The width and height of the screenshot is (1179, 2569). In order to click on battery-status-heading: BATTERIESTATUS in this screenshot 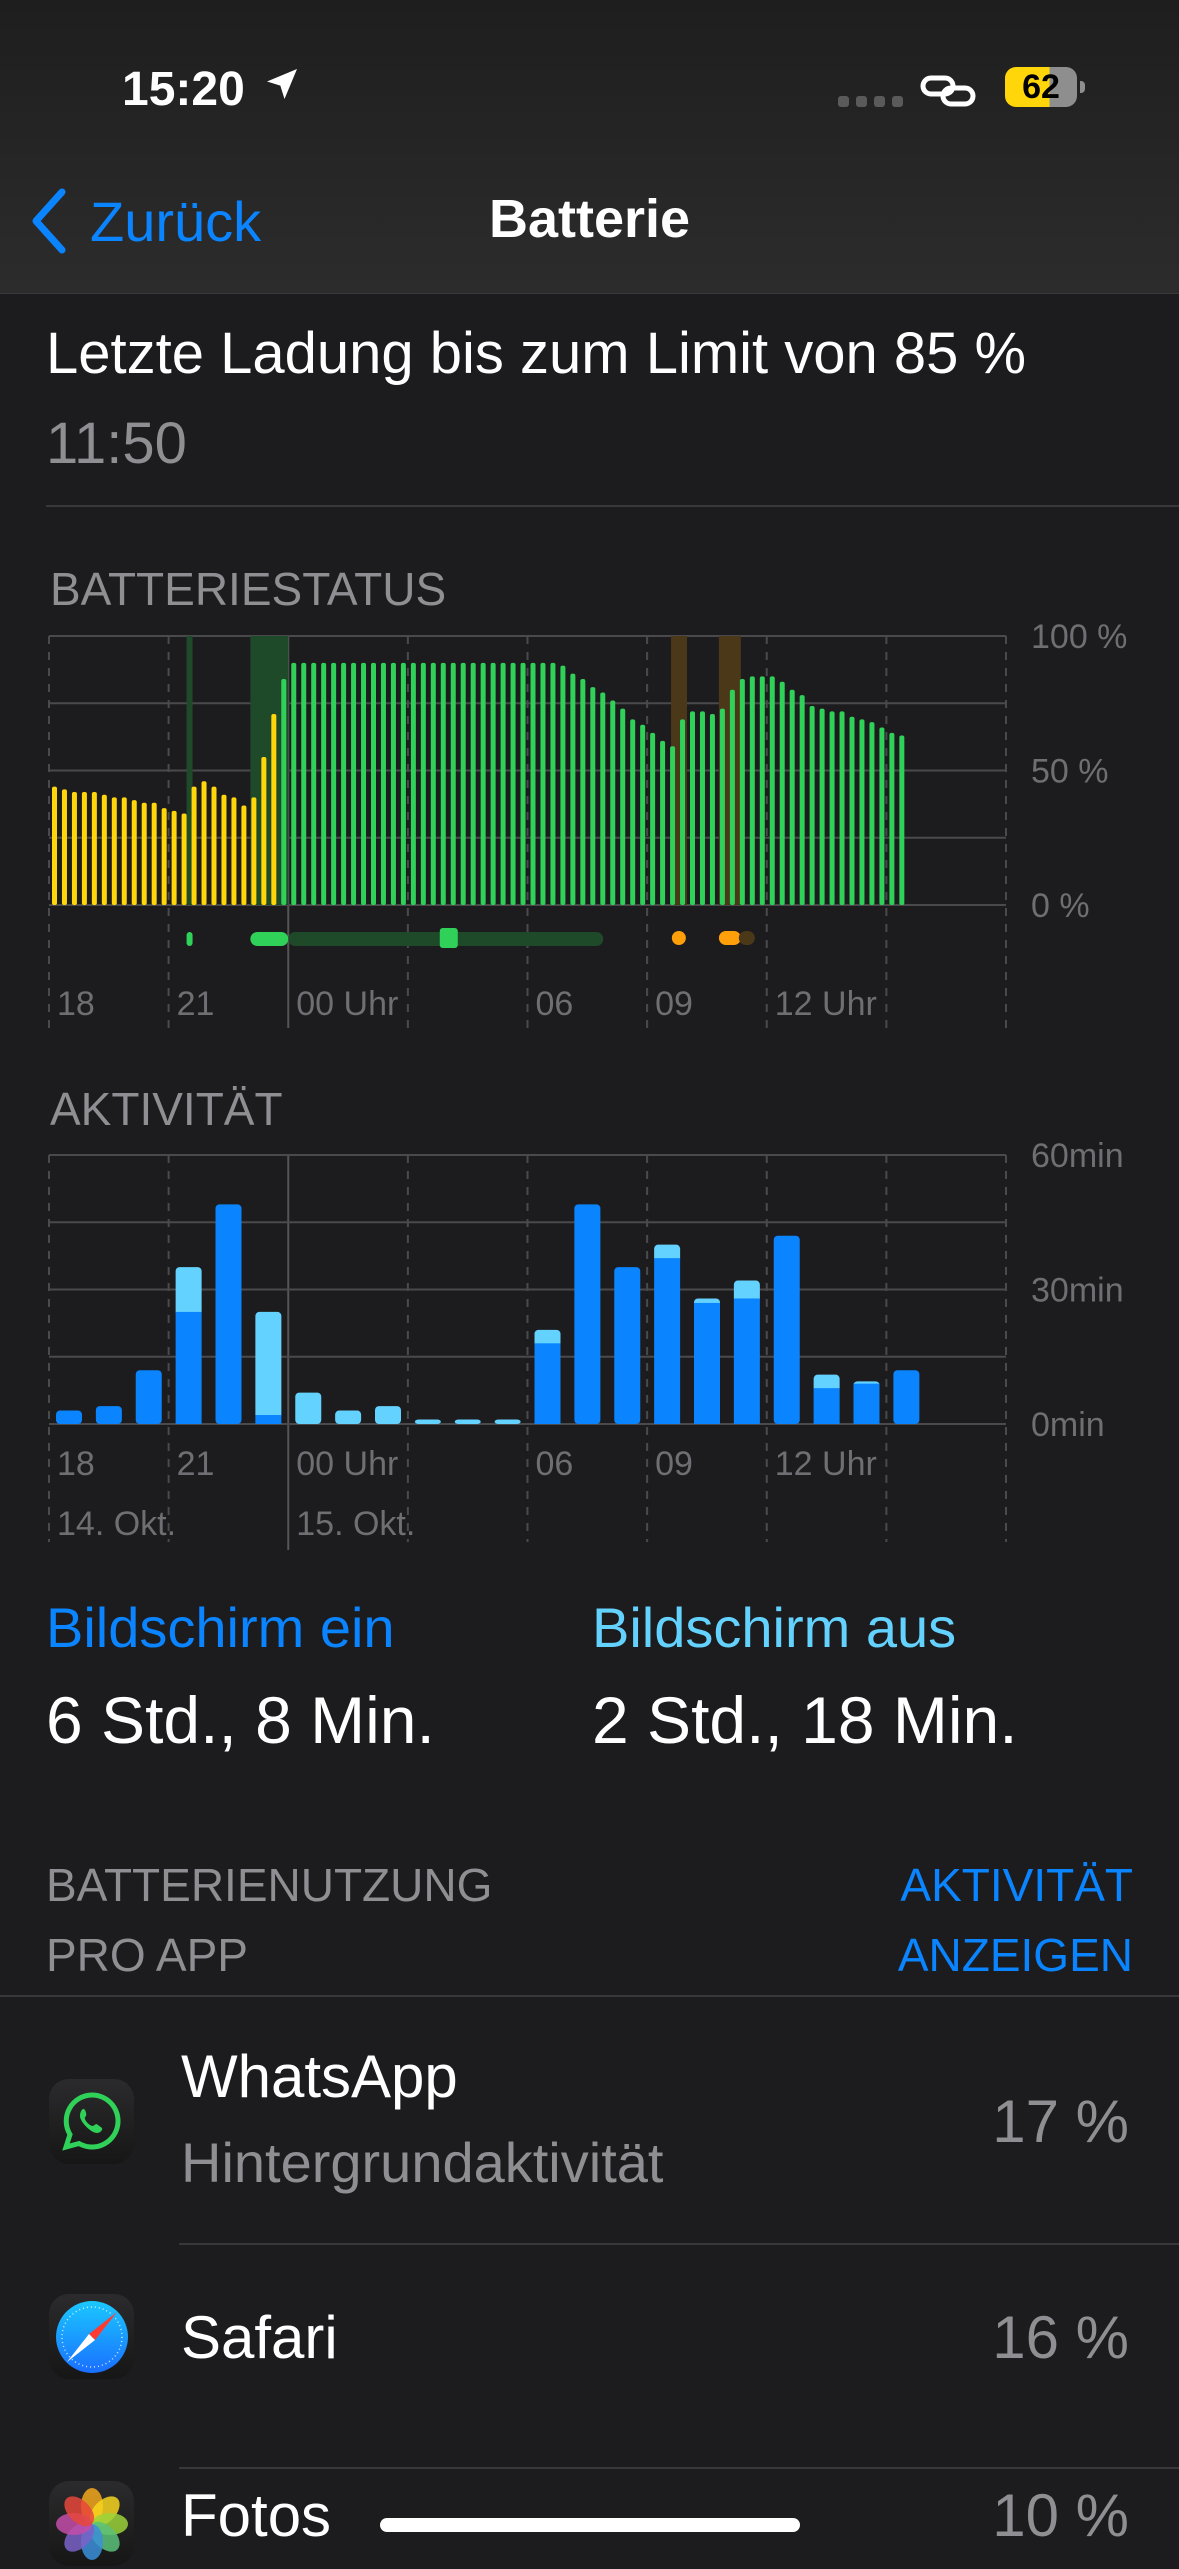, I will do `click(248, 589)`.